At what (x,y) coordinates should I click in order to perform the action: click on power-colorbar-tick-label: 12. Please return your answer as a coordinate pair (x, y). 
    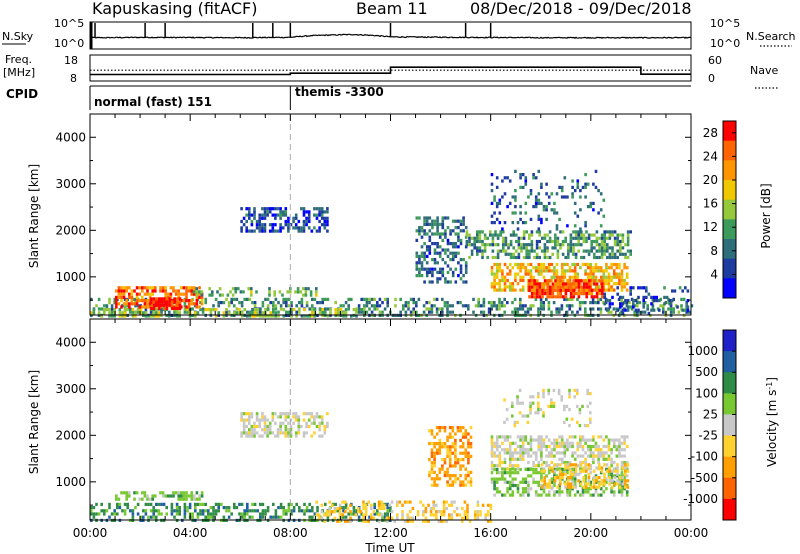
    Looking at the image, I should click on (710, 227).